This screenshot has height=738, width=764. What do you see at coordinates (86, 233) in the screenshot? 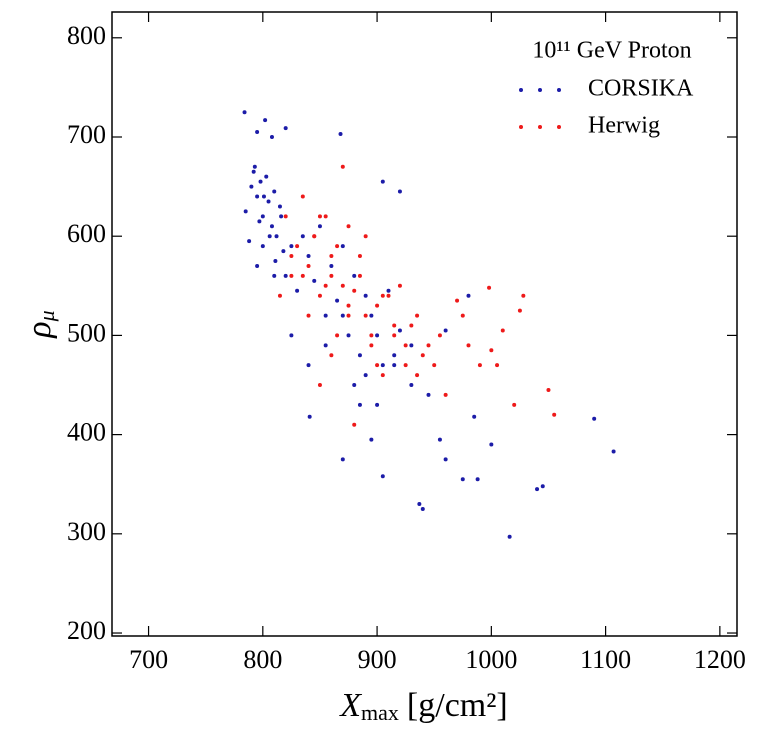
I see `y-tick-label: 600` at bounding box center [86, 233].